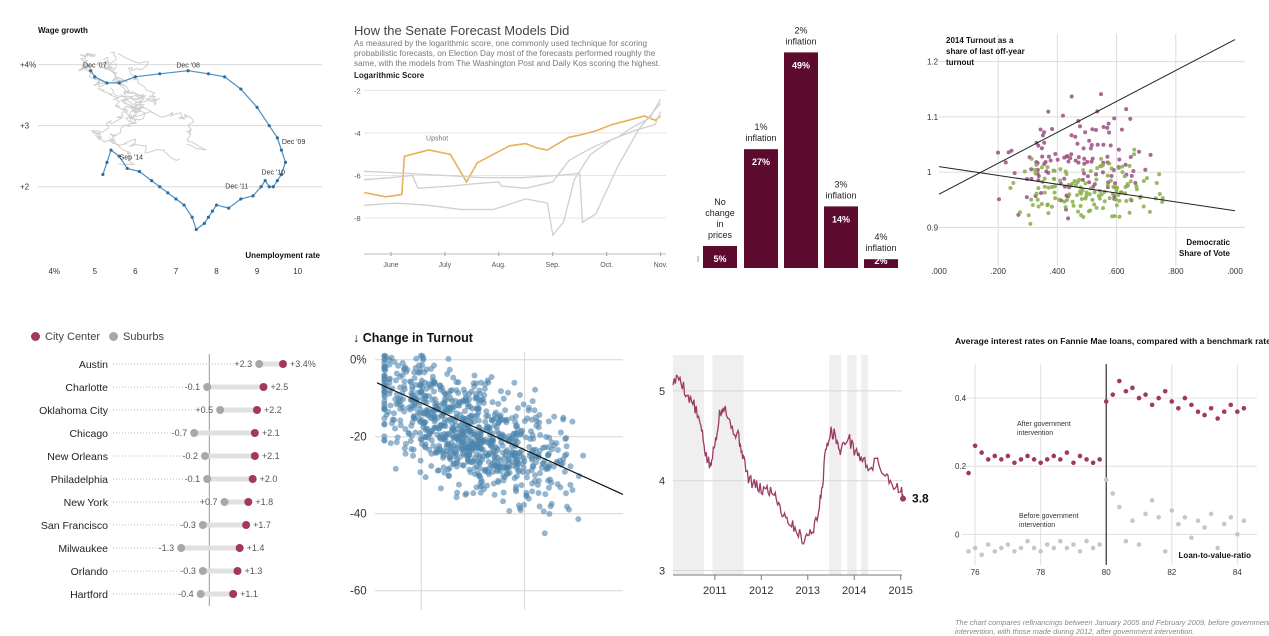  Describe the element at coordinates (500, 439) in the screenshot. I see `trend-line` at that location.